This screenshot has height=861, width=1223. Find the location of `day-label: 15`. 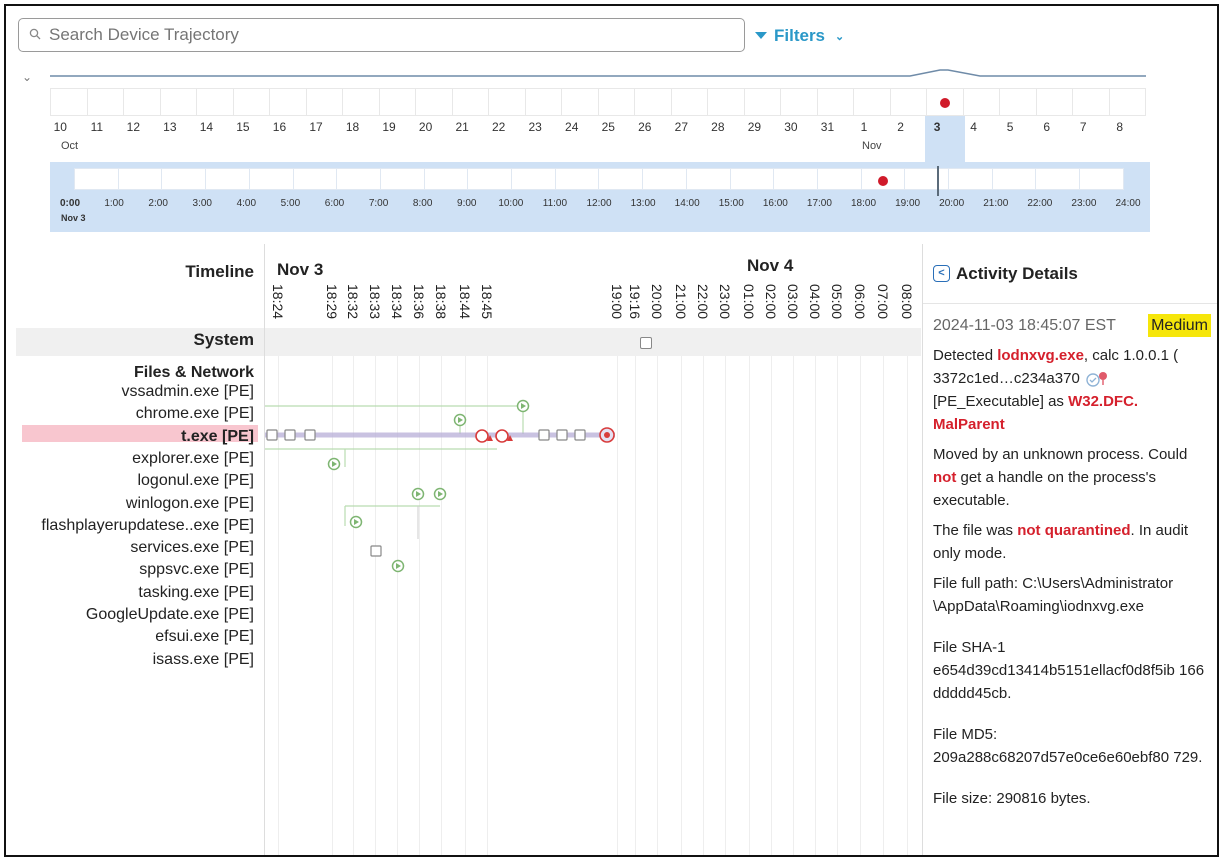

day-label: 15 is located at coordinates (243, 127).